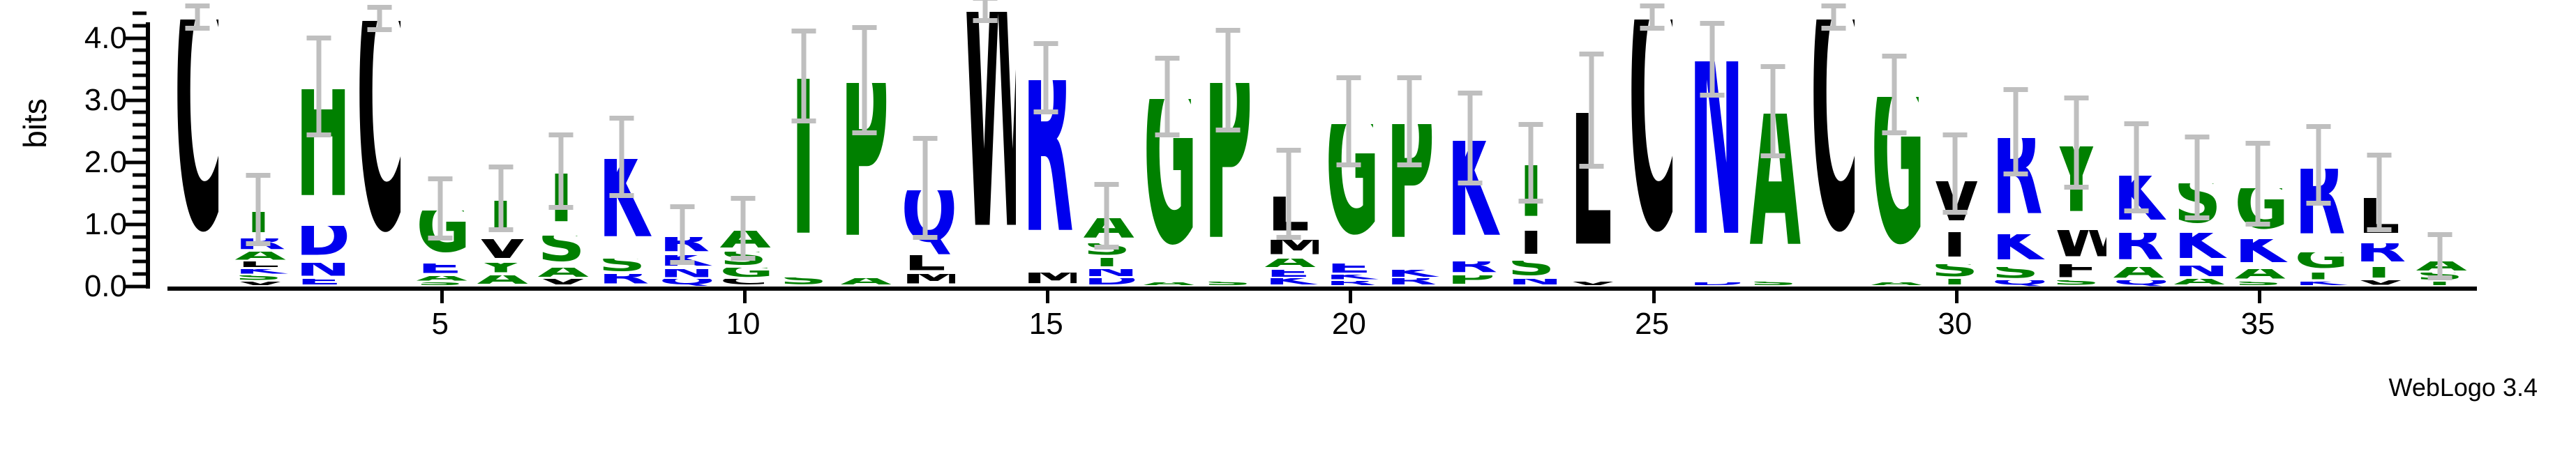  What do you see at coordinates (35, 123) in the screenshot?
I see `y-axis-title: bits` at bounding box center [35, 123].